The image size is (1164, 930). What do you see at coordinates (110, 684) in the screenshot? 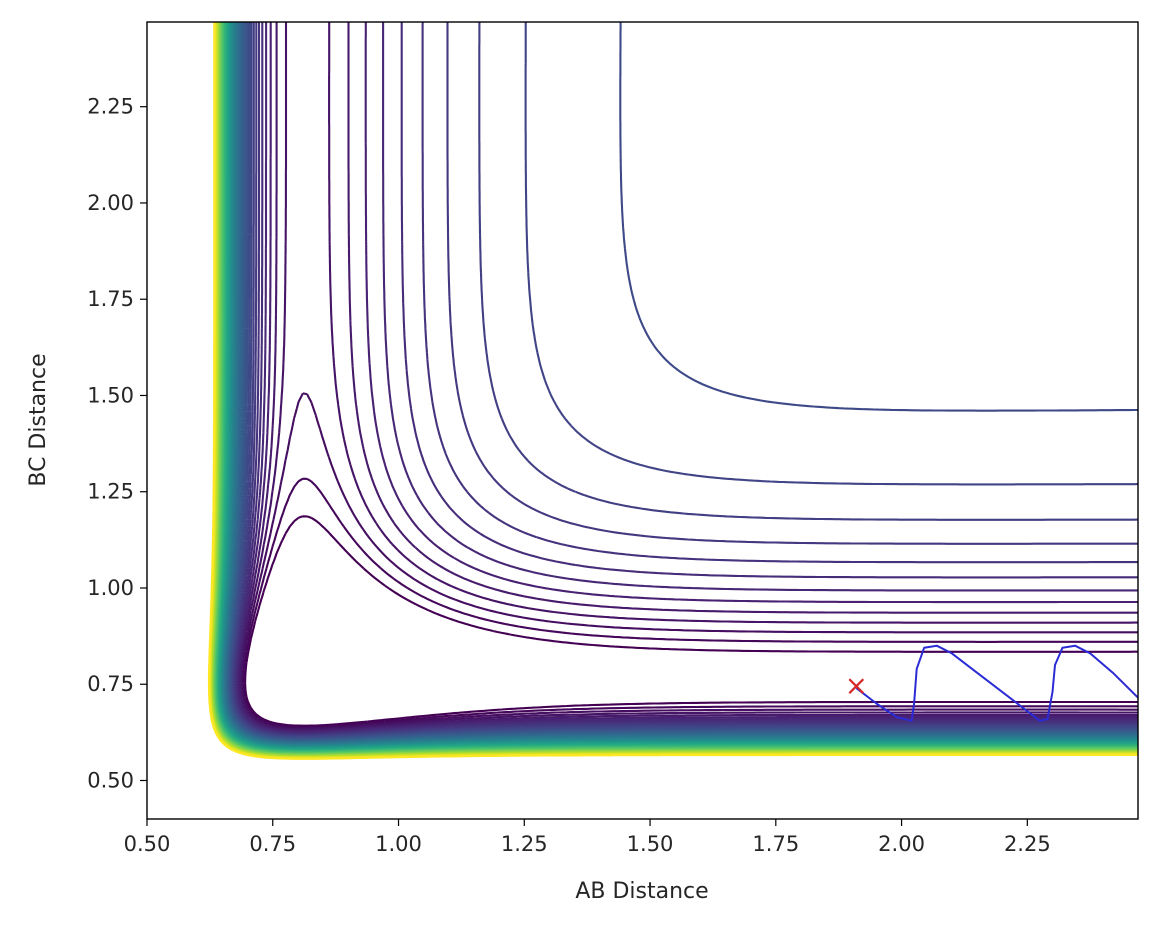
I see `y-tick-label: 0.75` at bounding box center [110, 684].